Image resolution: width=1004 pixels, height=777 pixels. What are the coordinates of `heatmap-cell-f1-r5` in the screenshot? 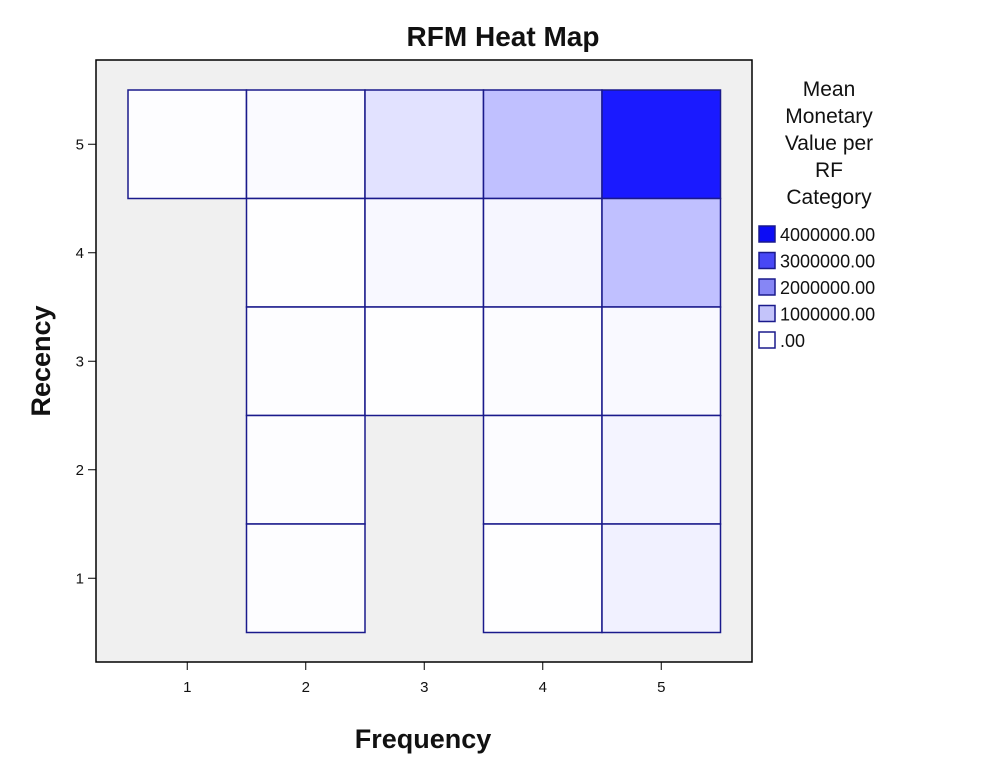 It's located at (187, 144).